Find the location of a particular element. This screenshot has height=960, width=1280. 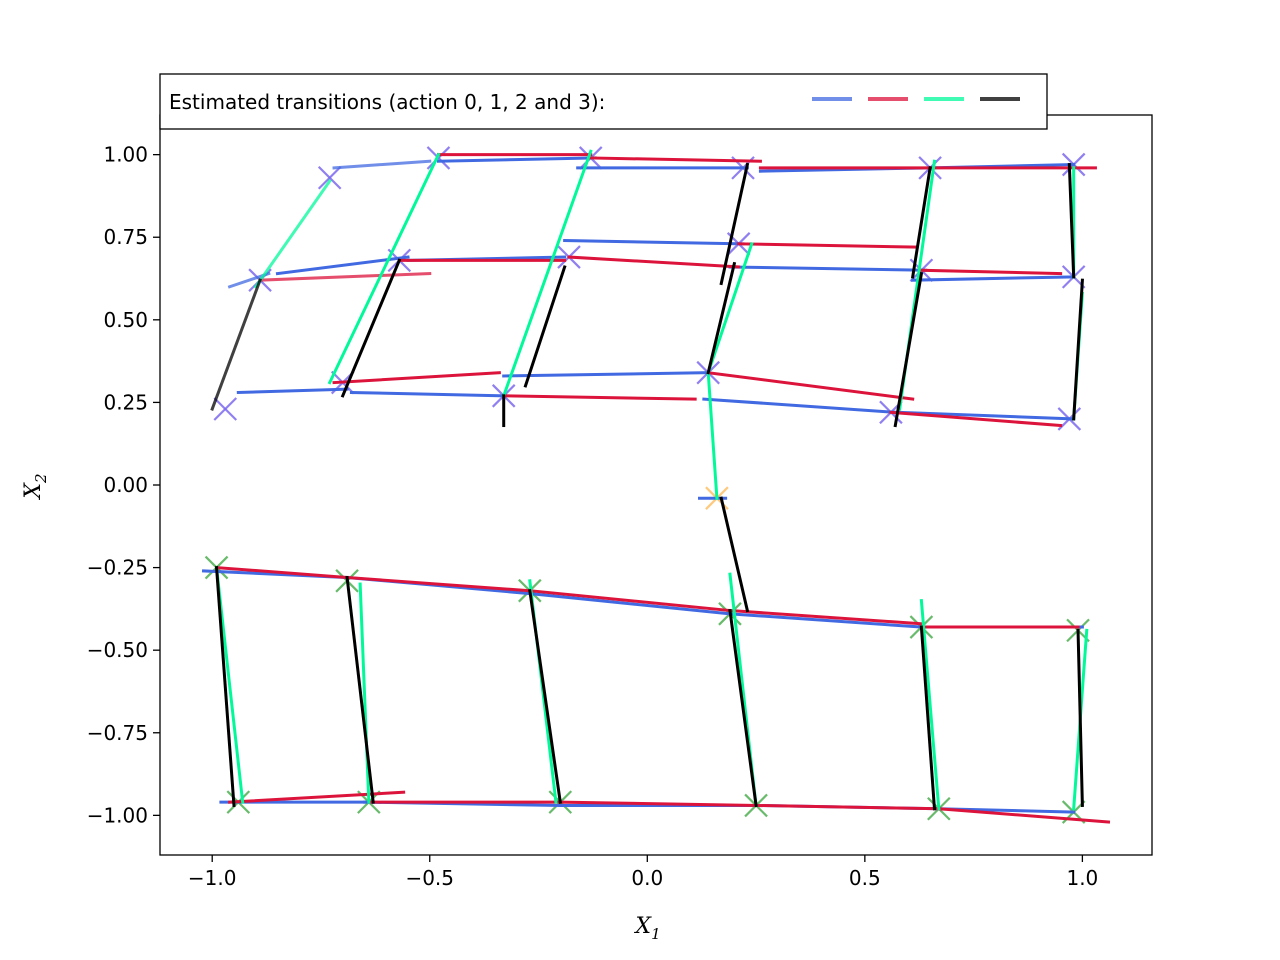

y-tick-label: −1.00 is located at coordinates (117, 815).